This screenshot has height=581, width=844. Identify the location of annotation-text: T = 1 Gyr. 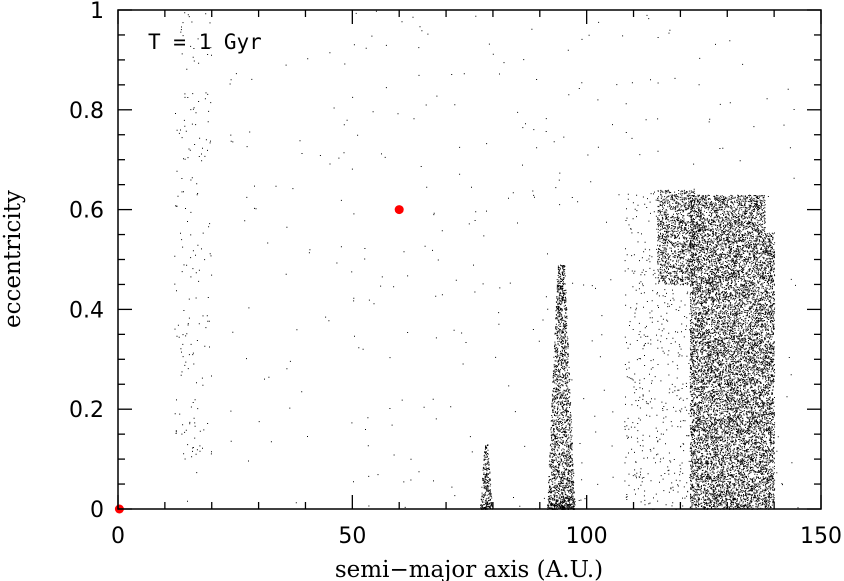
(205, 42).